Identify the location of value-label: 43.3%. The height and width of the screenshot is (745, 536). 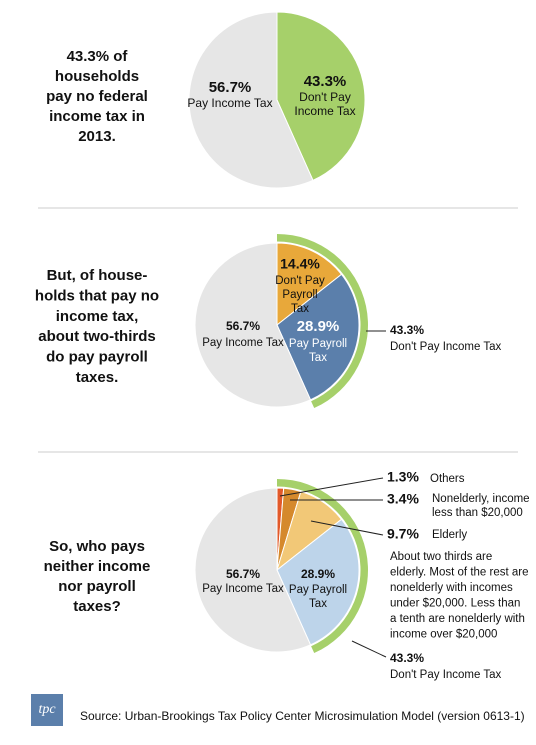
(325, 81).